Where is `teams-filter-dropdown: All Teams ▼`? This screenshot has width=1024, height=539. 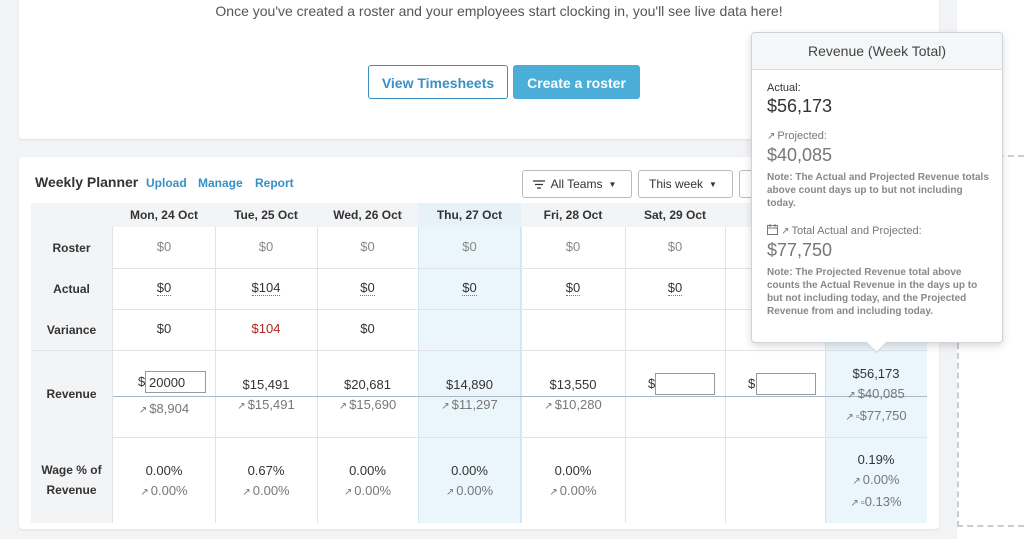
teams-filter-dropdown: All Teams ▼ is located at coordinates (577, 184).